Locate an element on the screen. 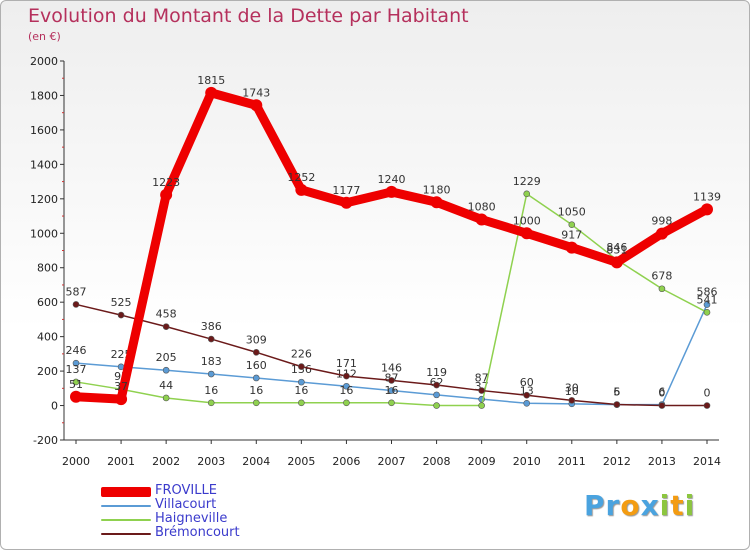  logo-letter: r is located at coordinates (613, 505).